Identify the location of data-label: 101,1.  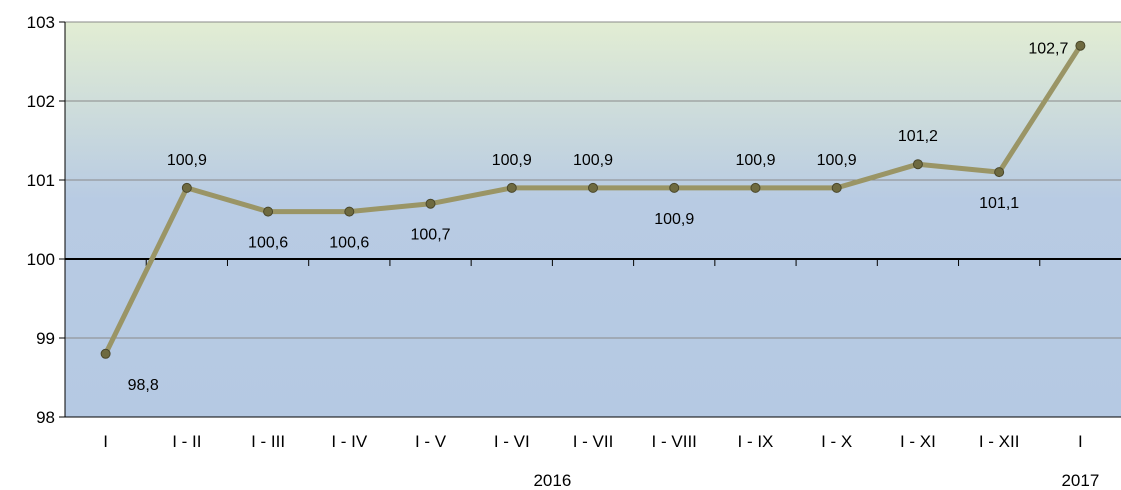
(999, 203).